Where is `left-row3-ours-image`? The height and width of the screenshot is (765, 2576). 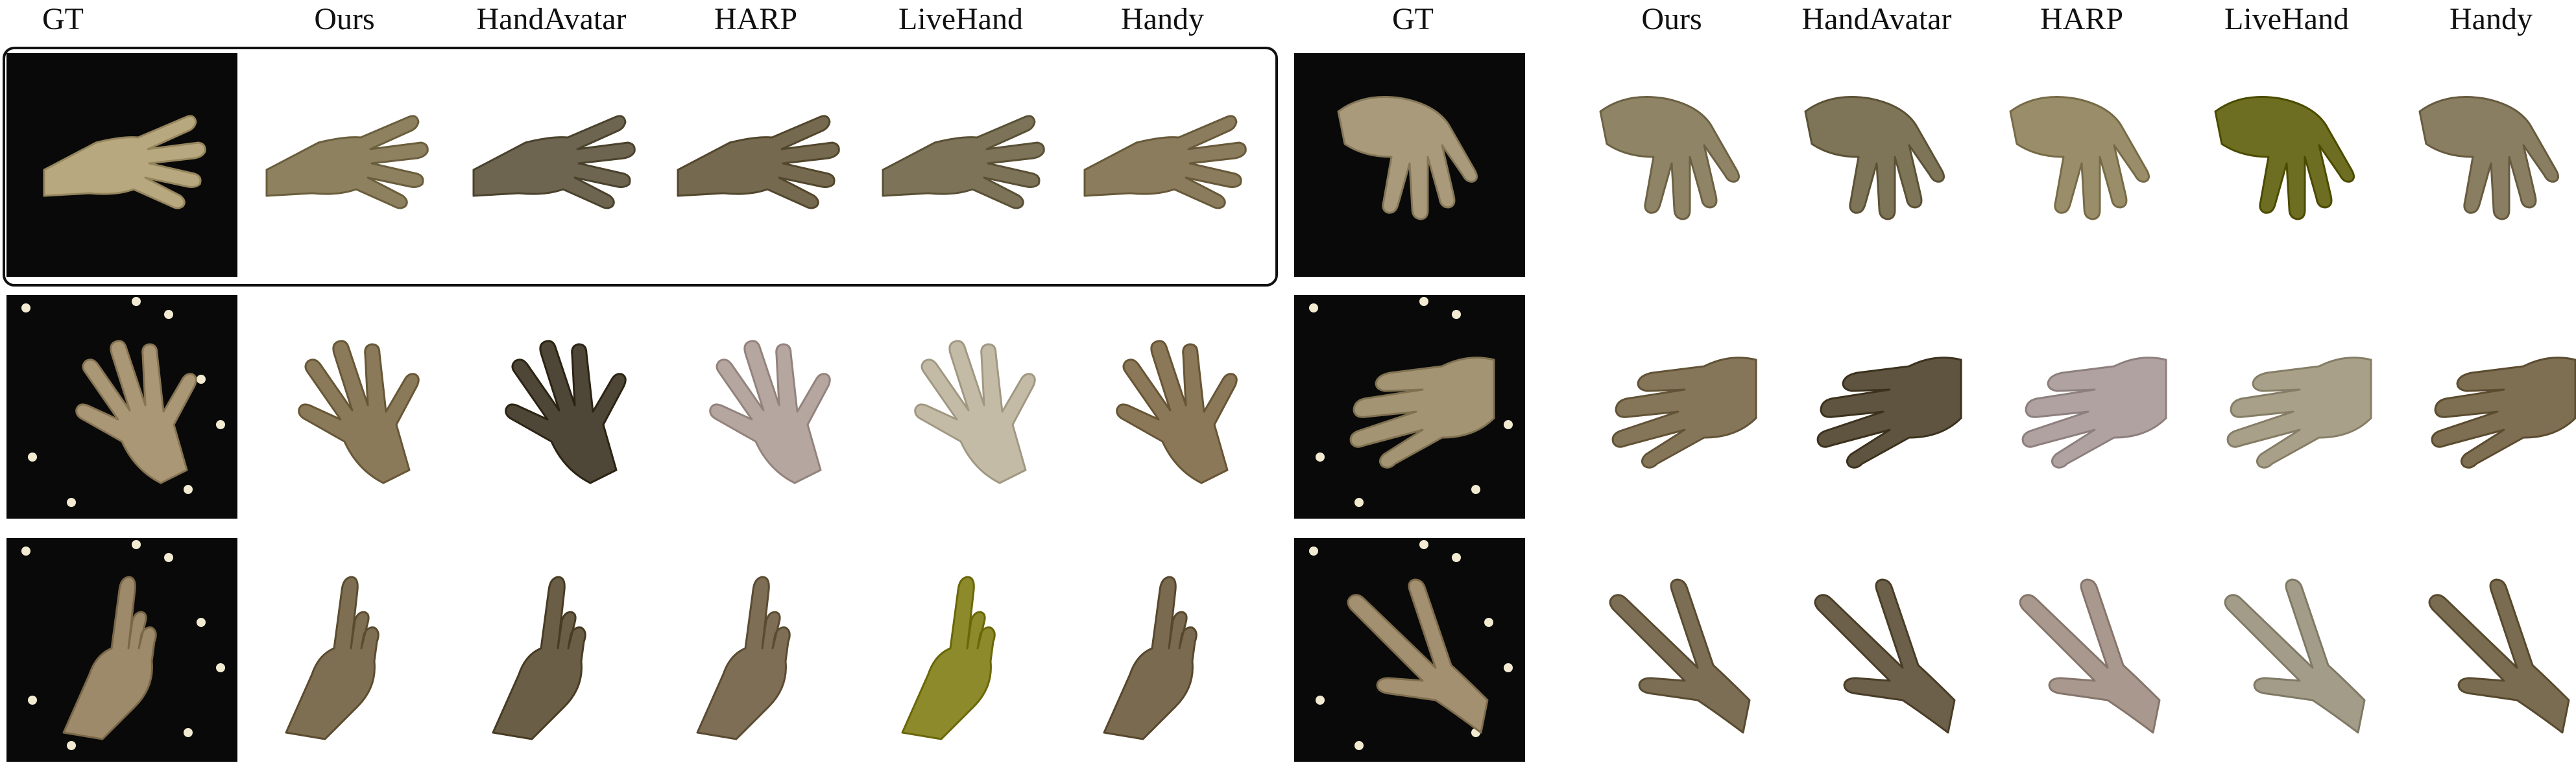
left-row3-ours-image is located at coordinates (344, 650).